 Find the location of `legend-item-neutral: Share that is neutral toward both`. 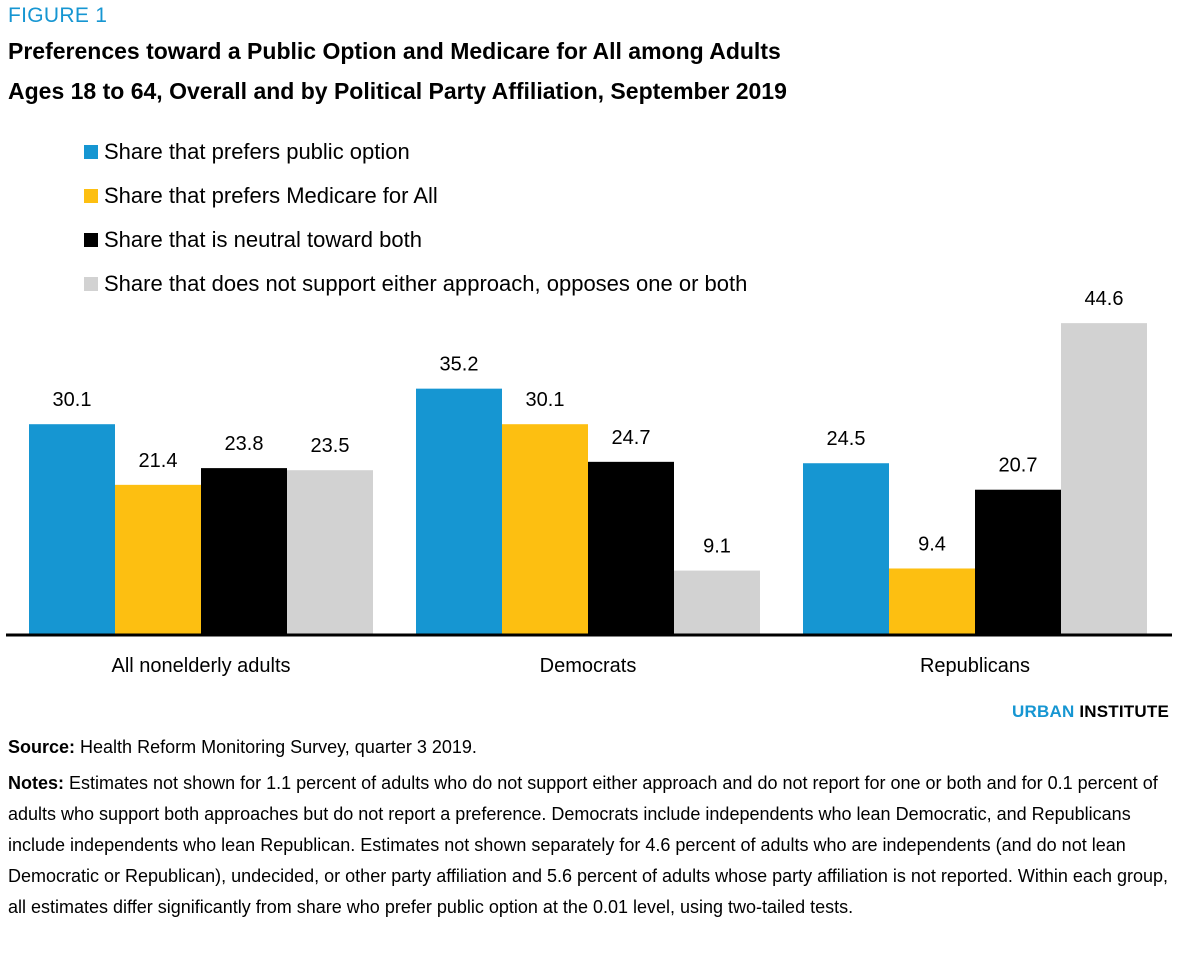

legend-item-neutral: Share that is neutral toward both is located at coordinates (415, 240).